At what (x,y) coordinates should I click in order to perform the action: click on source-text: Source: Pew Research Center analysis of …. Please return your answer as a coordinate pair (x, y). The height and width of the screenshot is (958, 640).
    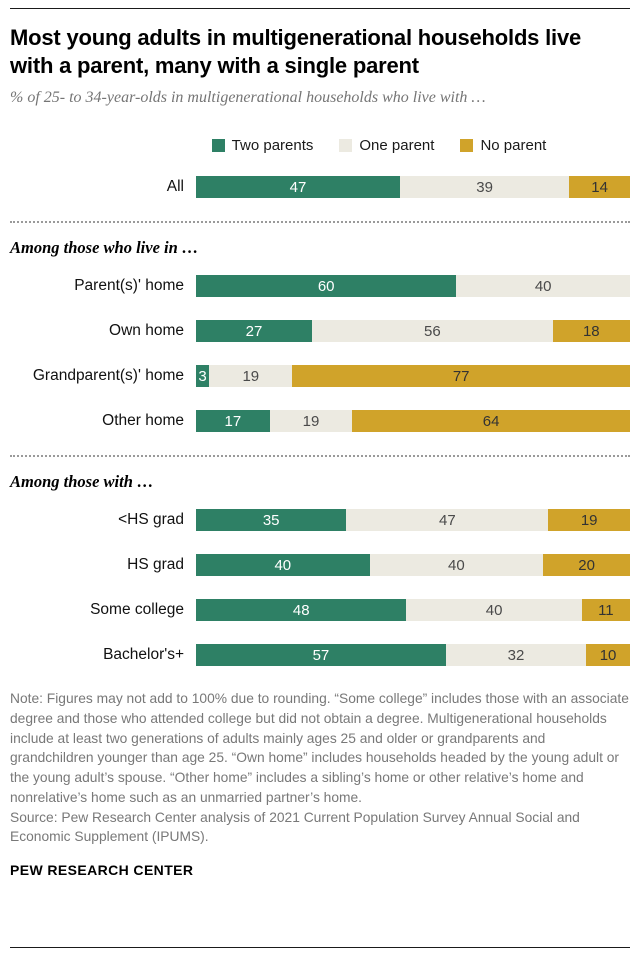
    Looking at the image, I should click on (295, 827).